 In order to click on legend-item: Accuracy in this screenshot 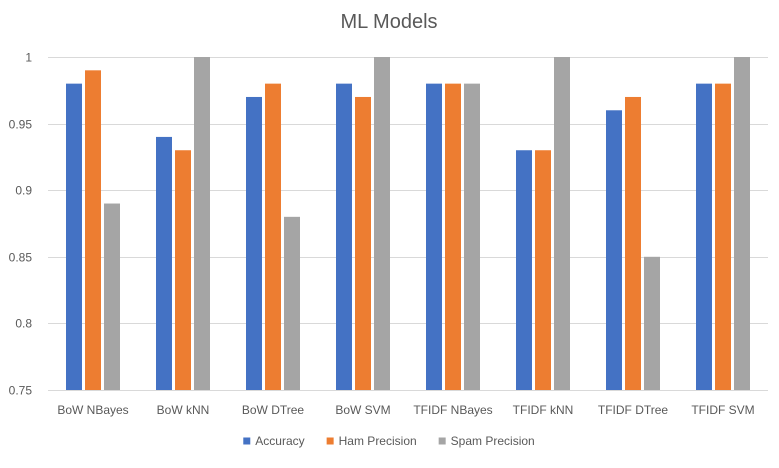, I will do `click(273, 441)`.